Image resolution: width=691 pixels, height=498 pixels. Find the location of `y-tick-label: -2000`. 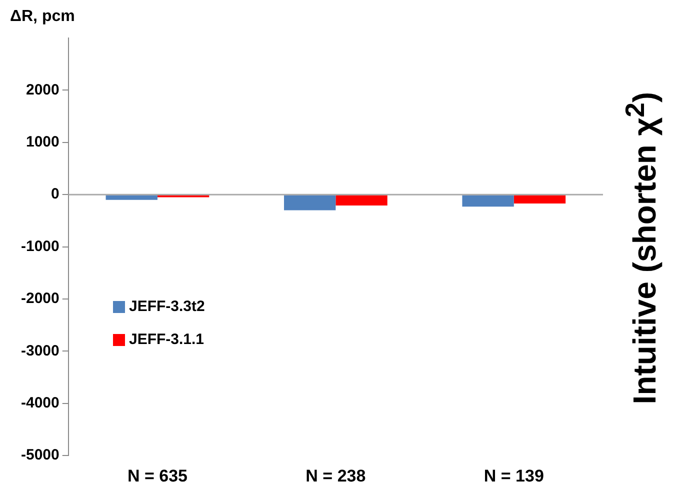

y-tick-label: -2000 is located at coordinates (40, 299).